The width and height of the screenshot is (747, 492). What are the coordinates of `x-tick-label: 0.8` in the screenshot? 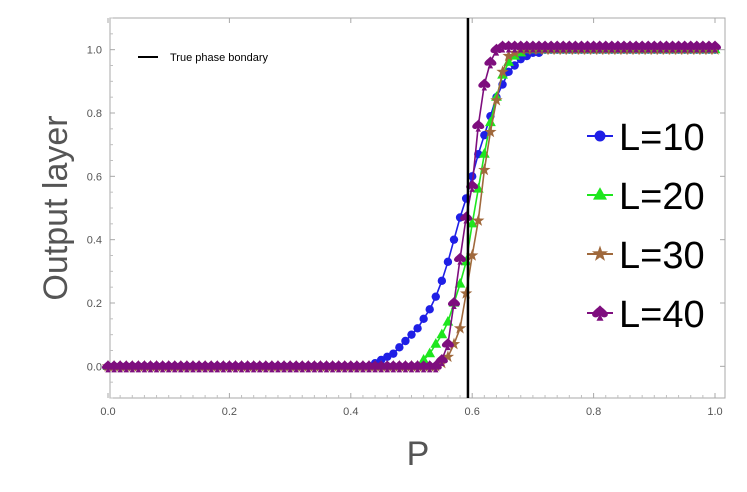 It's located at (593, 412).